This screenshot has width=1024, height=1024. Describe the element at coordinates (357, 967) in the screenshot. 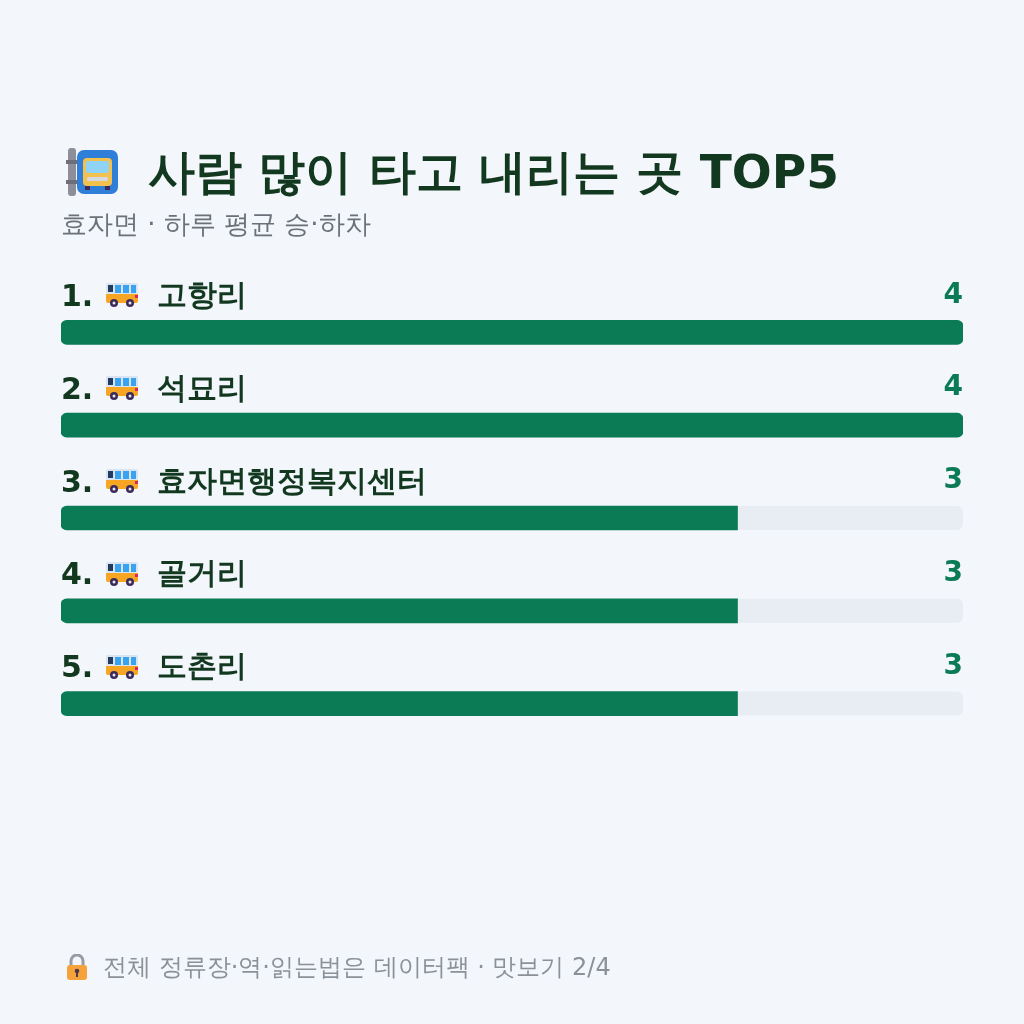

I see `text: 전체 정류장·역·읽는법은 데이터팩 · 맛보기 2/4` at that location.